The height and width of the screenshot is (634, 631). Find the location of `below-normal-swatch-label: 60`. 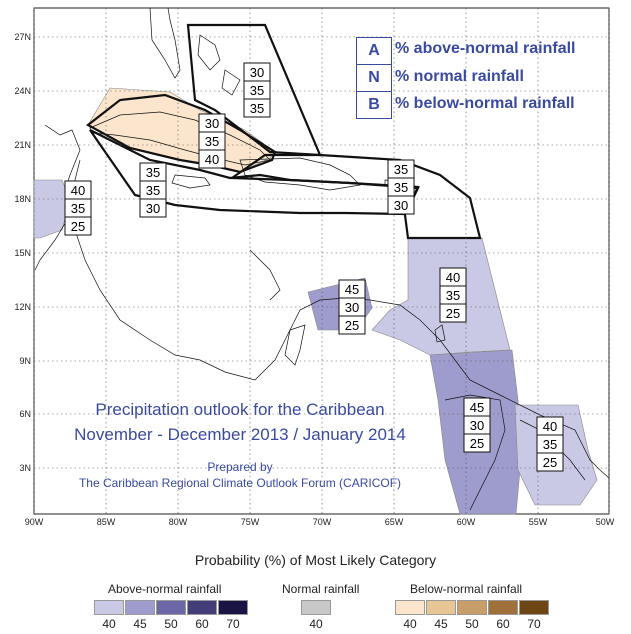

below-normal-swatch-label: 60 is located at coordinates (503, 624).